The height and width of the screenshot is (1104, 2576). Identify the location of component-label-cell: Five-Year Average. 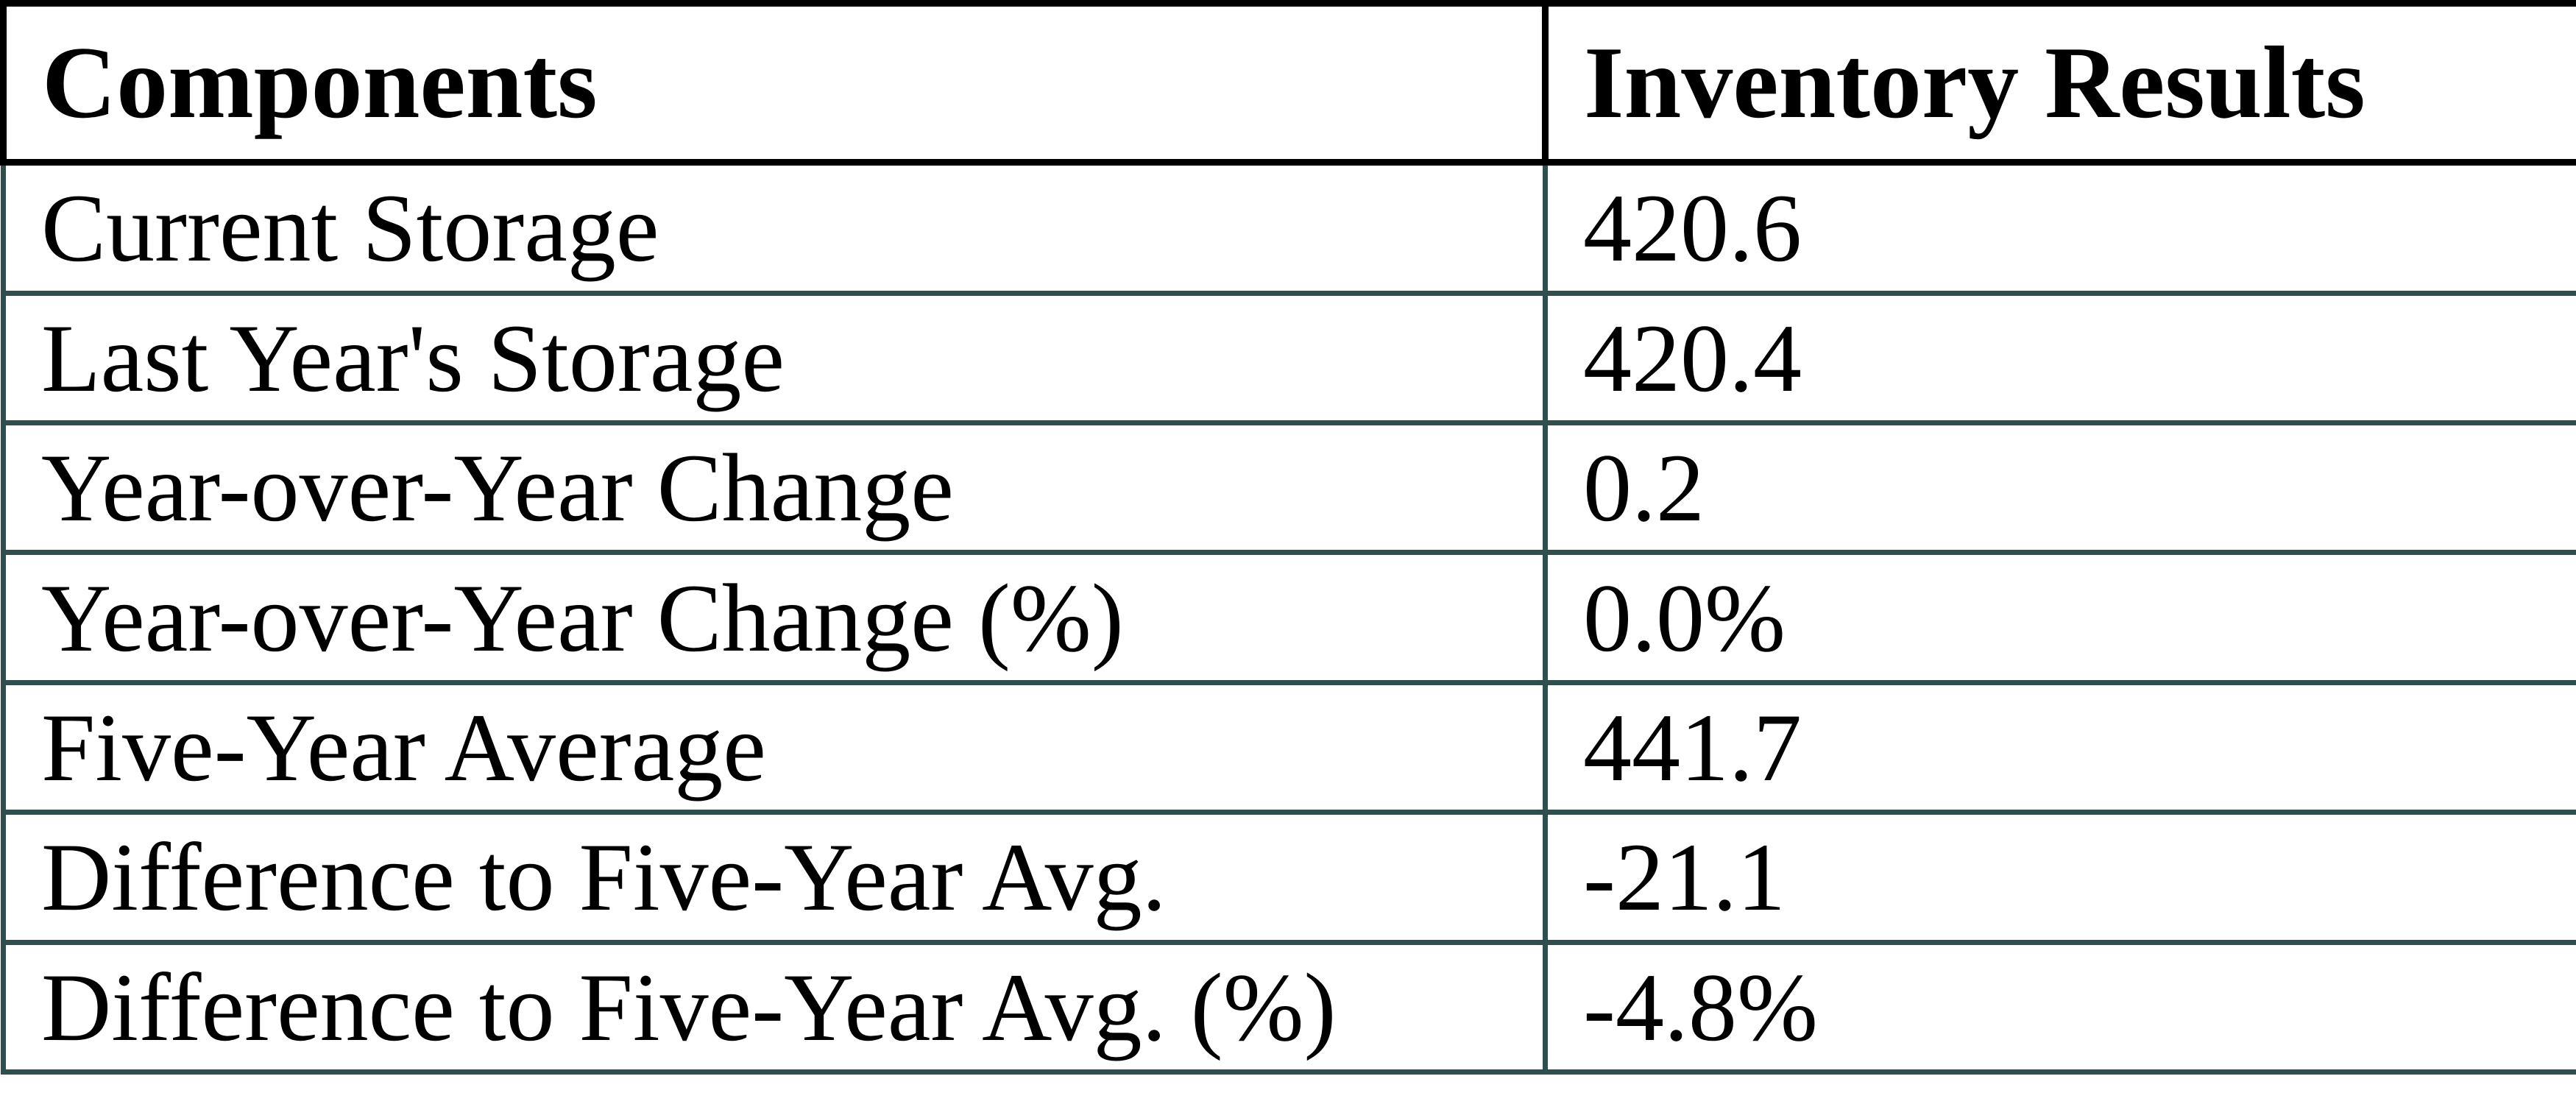
(774, 747).